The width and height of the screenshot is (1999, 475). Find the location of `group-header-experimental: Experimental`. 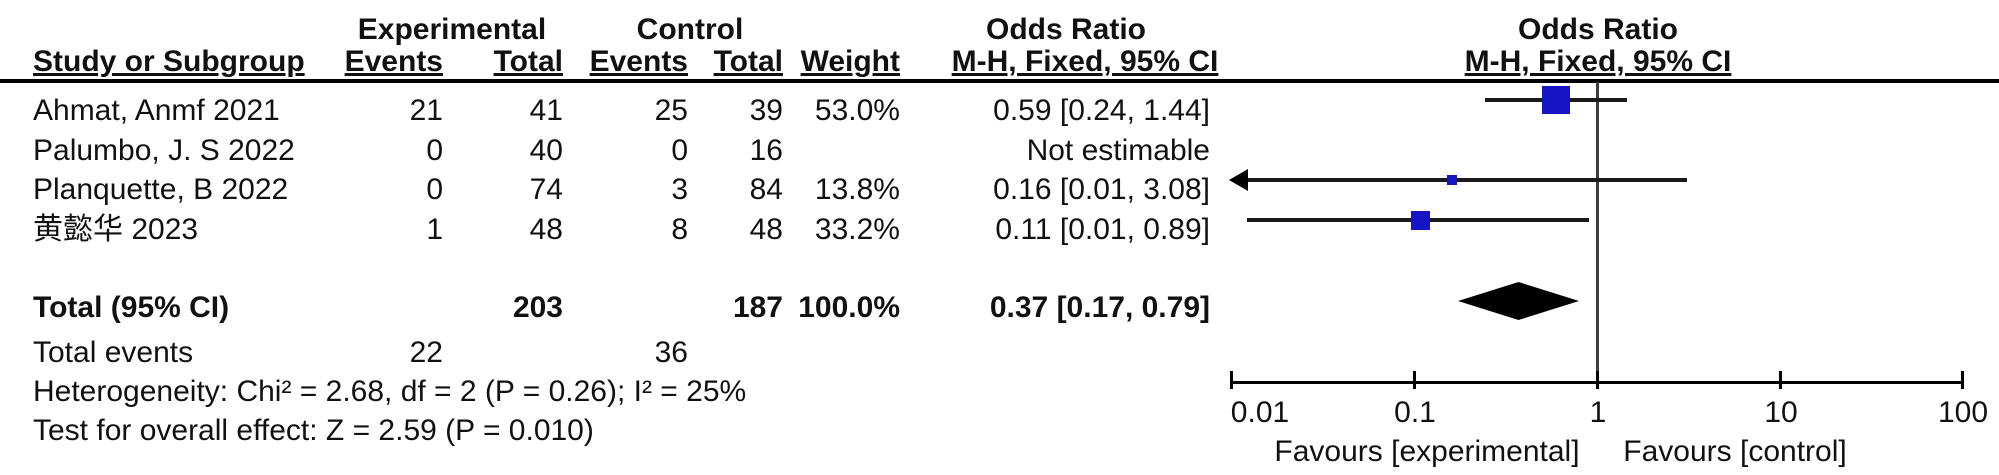

group-header-experimental: Experimental is located at coordinates (452, 29).